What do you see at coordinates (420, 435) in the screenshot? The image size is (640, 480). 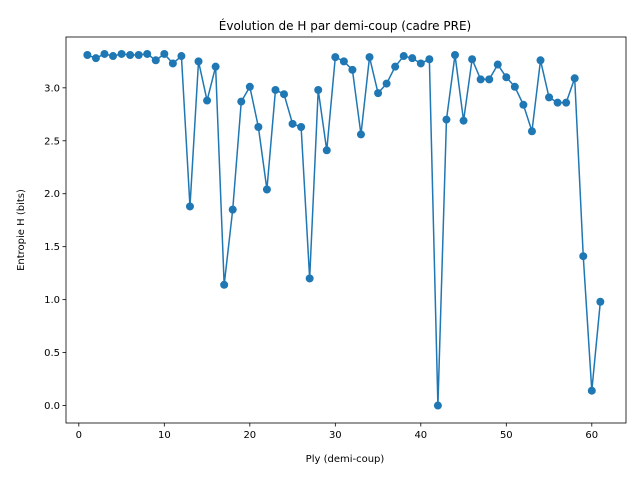 I see `x-tick-label: 40` at bounding box center [420, 435].